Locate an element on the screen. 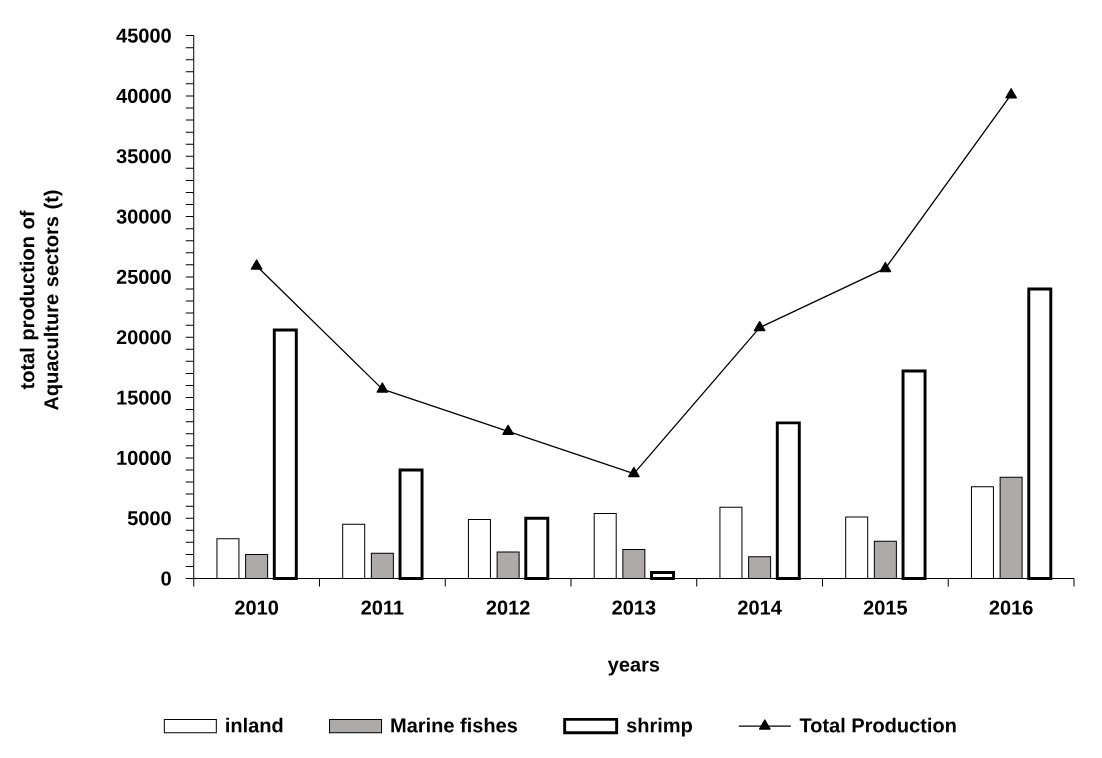 Image resolution: width=1102 pixels, height=758 pixels. legend-label: Total Production is located at coordinates (877, 725).